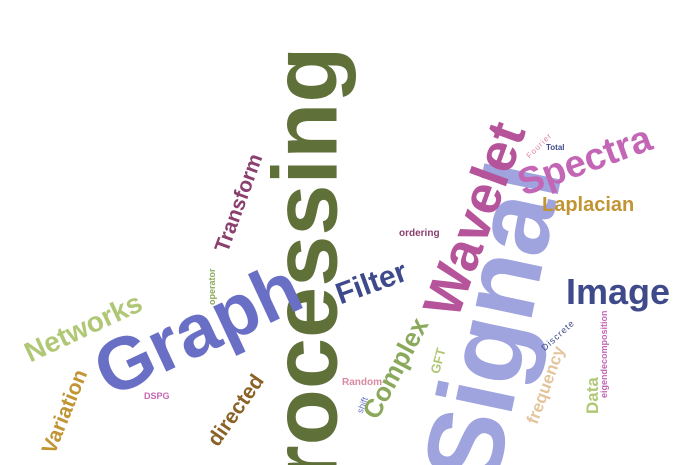 The image size is (677, 465). What do you see at coordinates (305, 255) in the screenshot?
I see `word-processing: Processing` at bounding box center [305, 255].